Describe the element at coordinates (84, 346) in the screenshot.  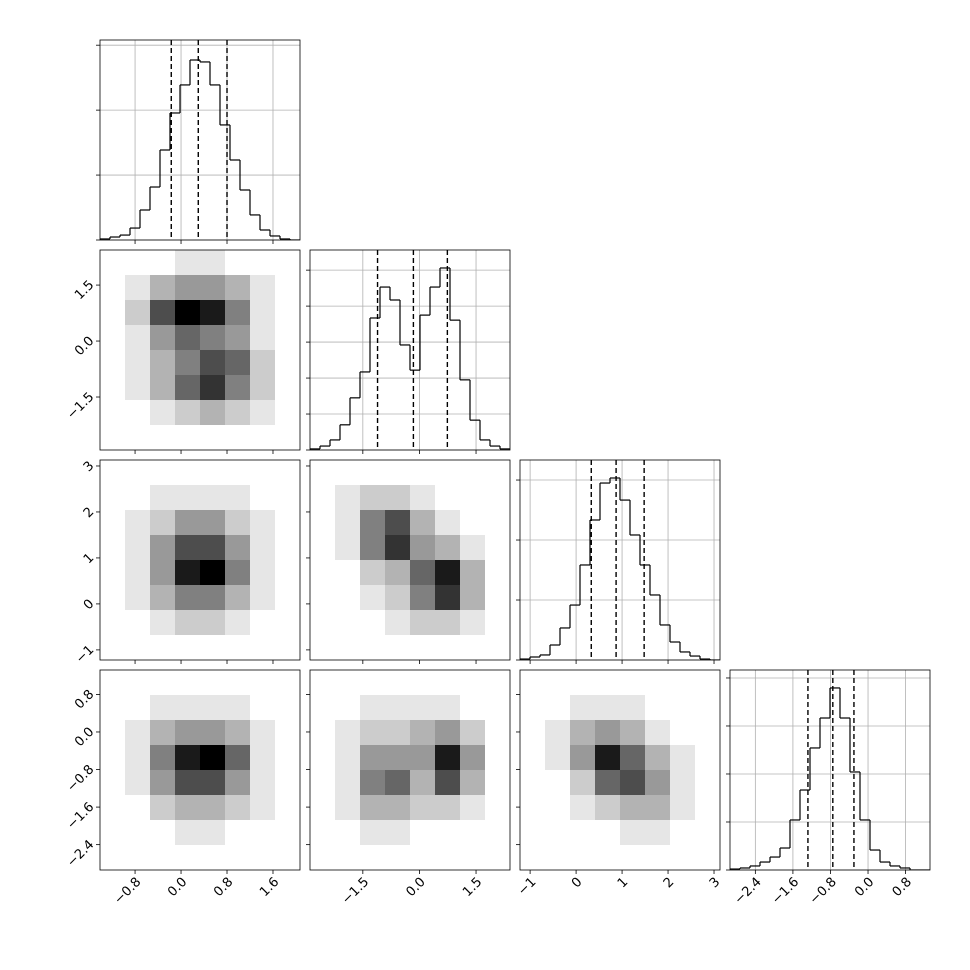
I see `y-tick-label: 0.0` at that location.